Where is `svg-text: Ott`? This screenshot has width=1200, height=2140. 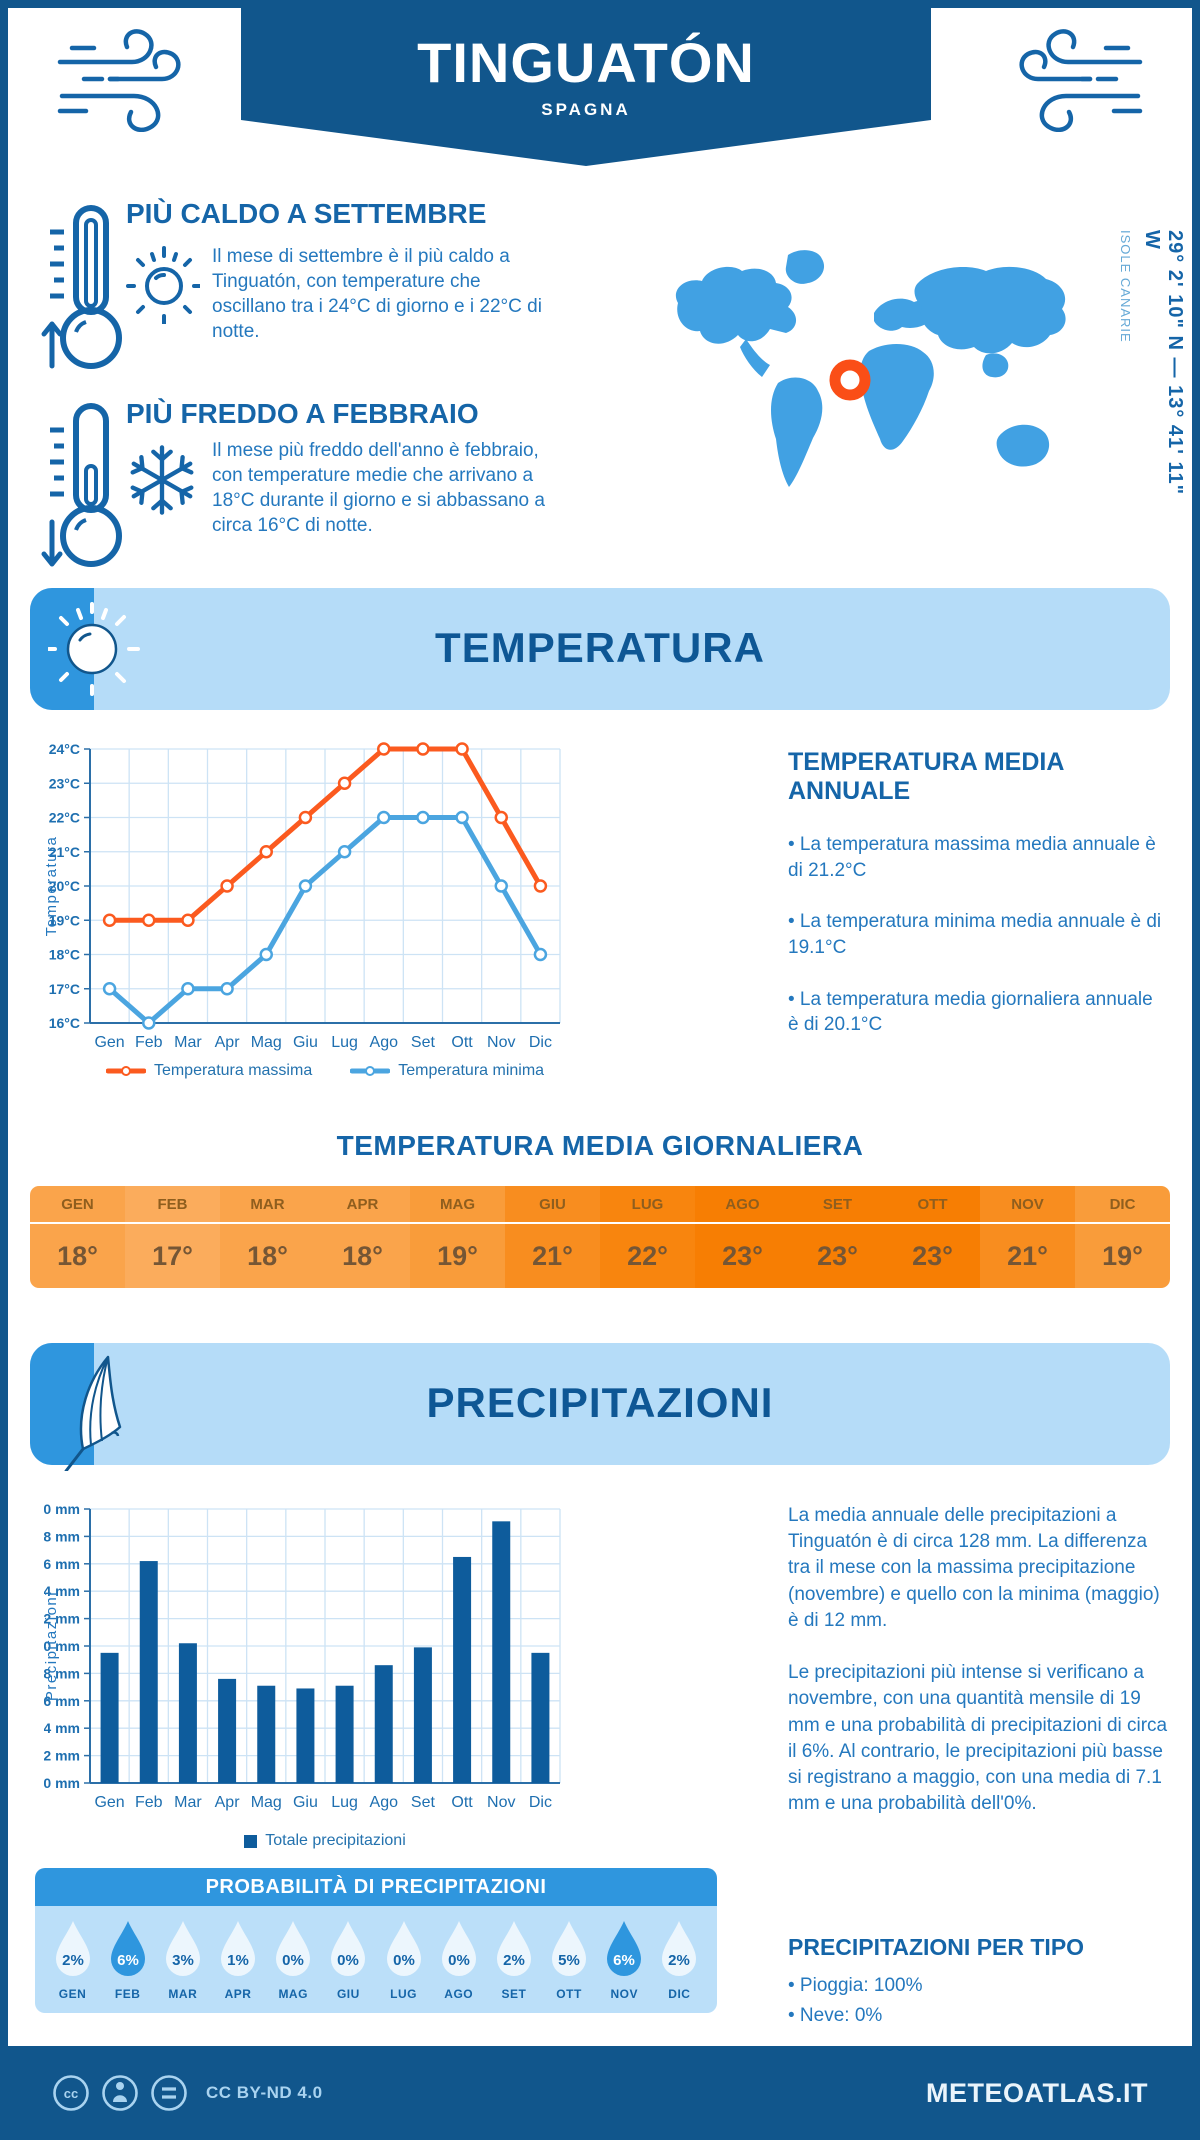
svg-text: Ott is located at coordinates (462, 1802).